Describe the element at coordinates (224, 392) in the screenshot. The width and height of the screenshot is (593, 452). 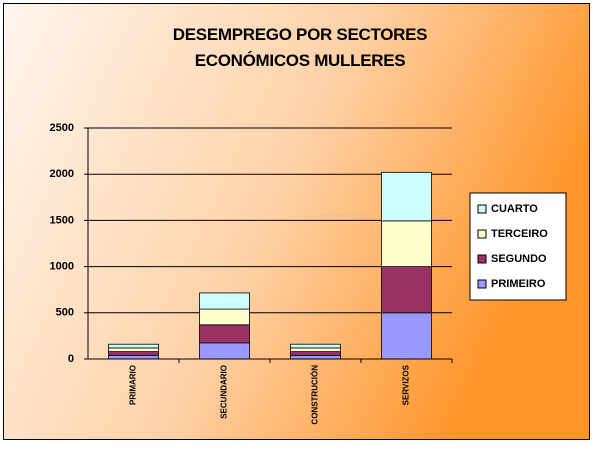
I see `x-tick-label: SECUNDARIO` at that location.